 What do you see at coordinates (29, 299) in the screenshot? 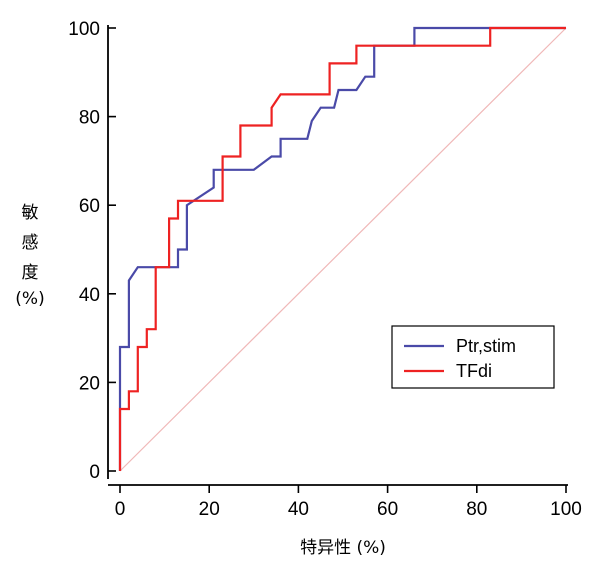
I see `y-axis-title-line: (%)` at bounding box center [29, 299].